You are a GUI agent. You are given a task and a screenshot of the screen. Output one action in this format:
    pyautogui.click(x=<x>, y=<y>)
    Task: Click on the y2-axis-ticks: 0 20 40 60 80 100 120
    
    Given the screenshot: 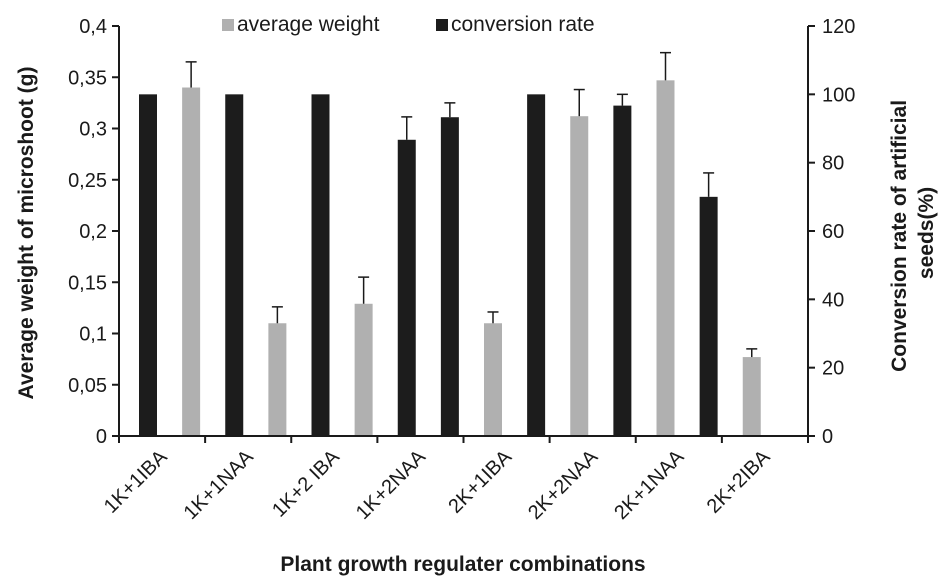 What is the action you would take?
    pyautogui.click(x=831, y=232)
    